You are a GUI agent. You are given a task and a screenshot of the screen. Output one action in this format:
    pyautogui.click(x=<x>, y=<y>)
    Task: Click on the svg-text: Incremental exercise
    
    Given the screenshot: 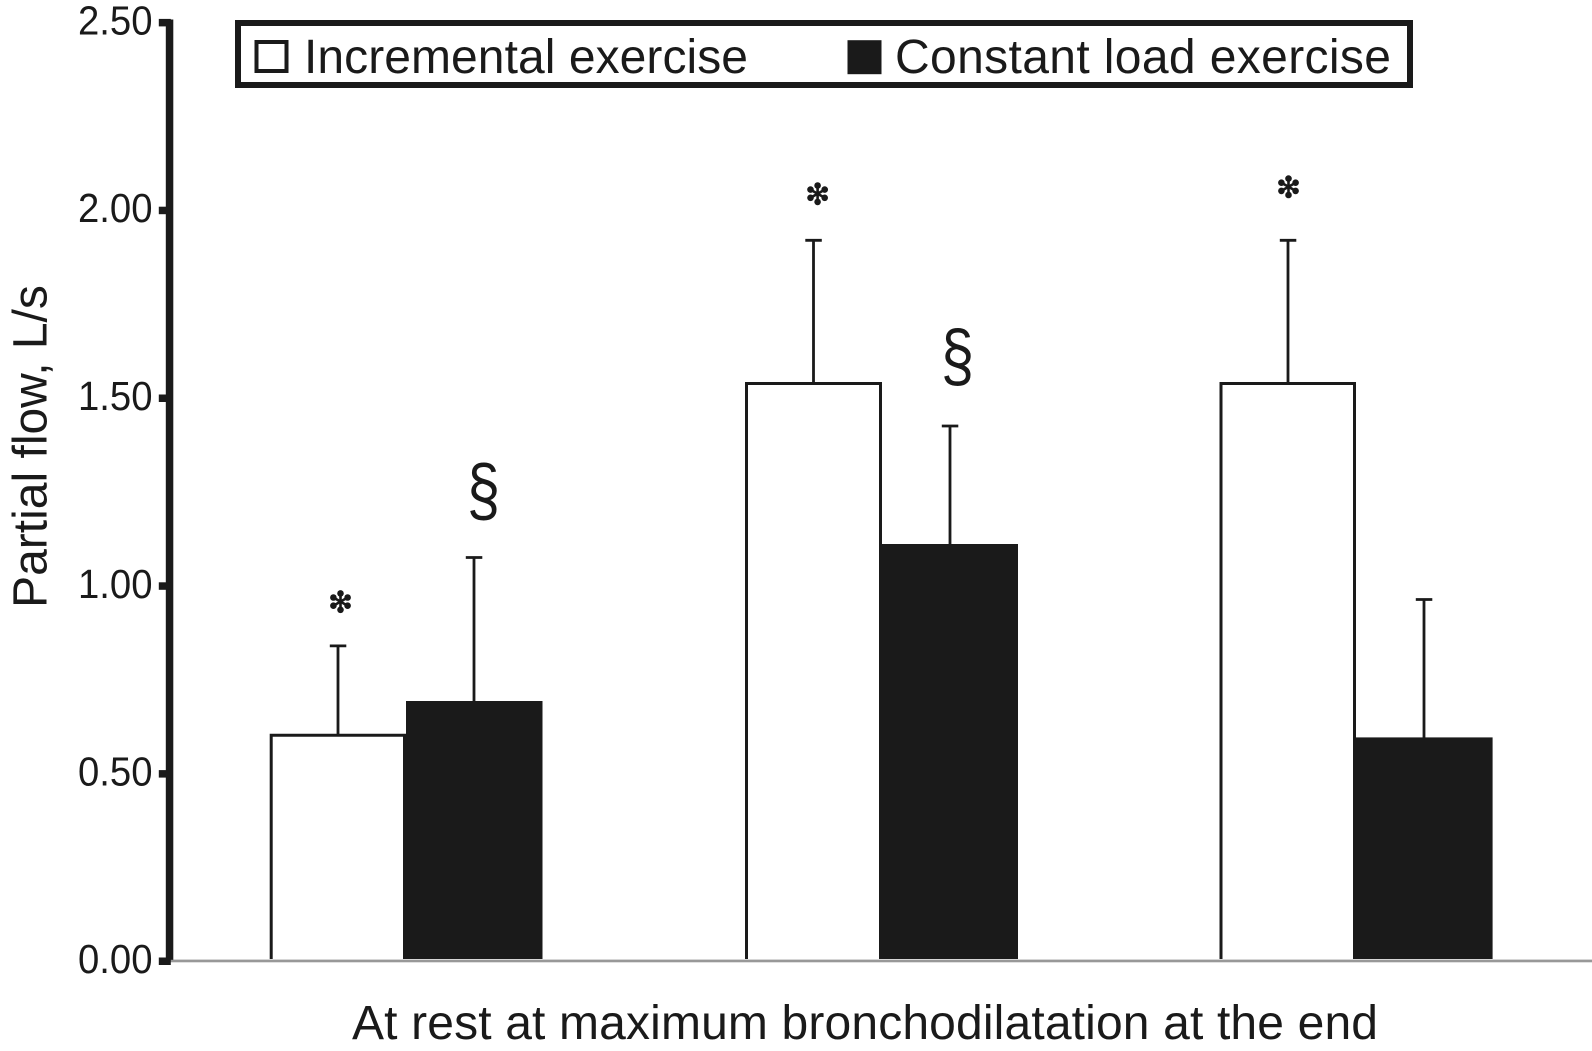 What is the action you would take?
    pyautogui.click(x=526, y=57)
    